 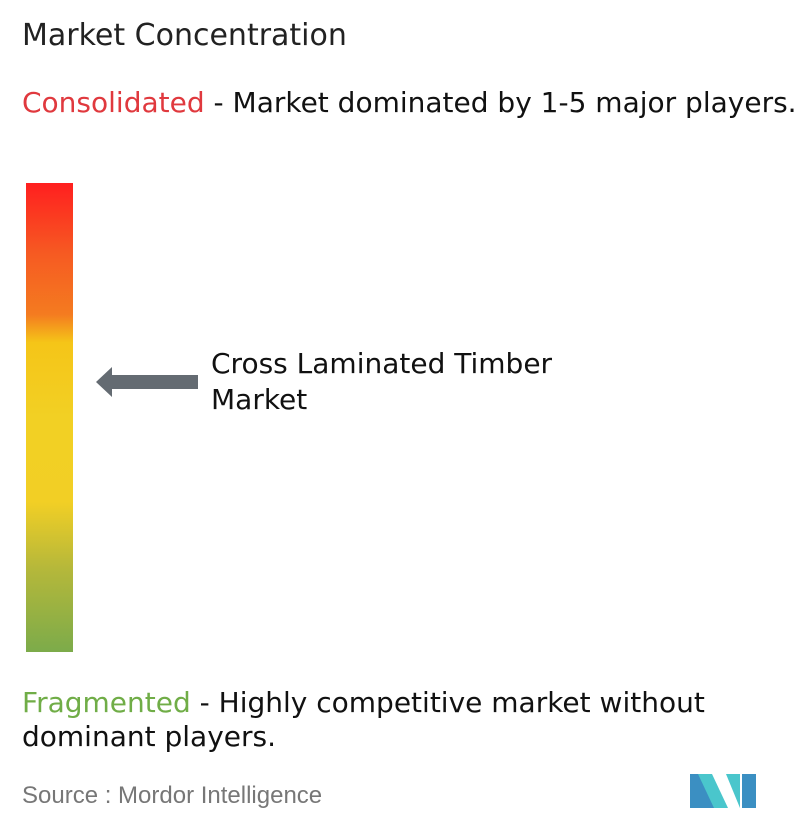 What do you see at coordinates (49, 417) in the screenshot?
I see `concentration-gradient-bar` at bounding box center [49, 417].